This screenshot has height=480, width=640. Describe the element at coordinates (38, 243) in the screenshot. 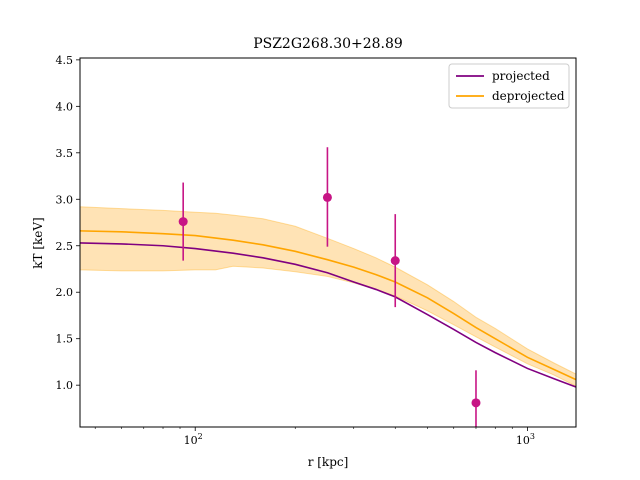

I see `y-axis-label: kT [keV]` at that location.